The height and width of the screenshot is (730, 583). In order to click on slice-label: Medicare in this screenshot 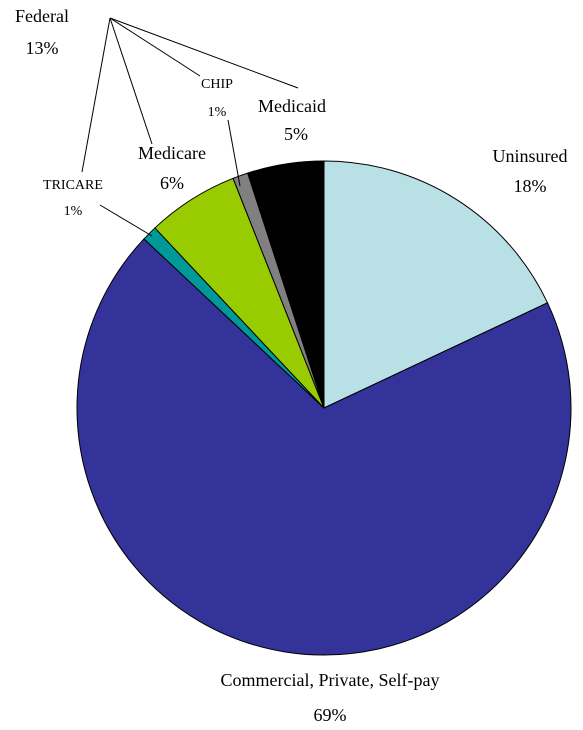, I will do `click(172, 153)`.